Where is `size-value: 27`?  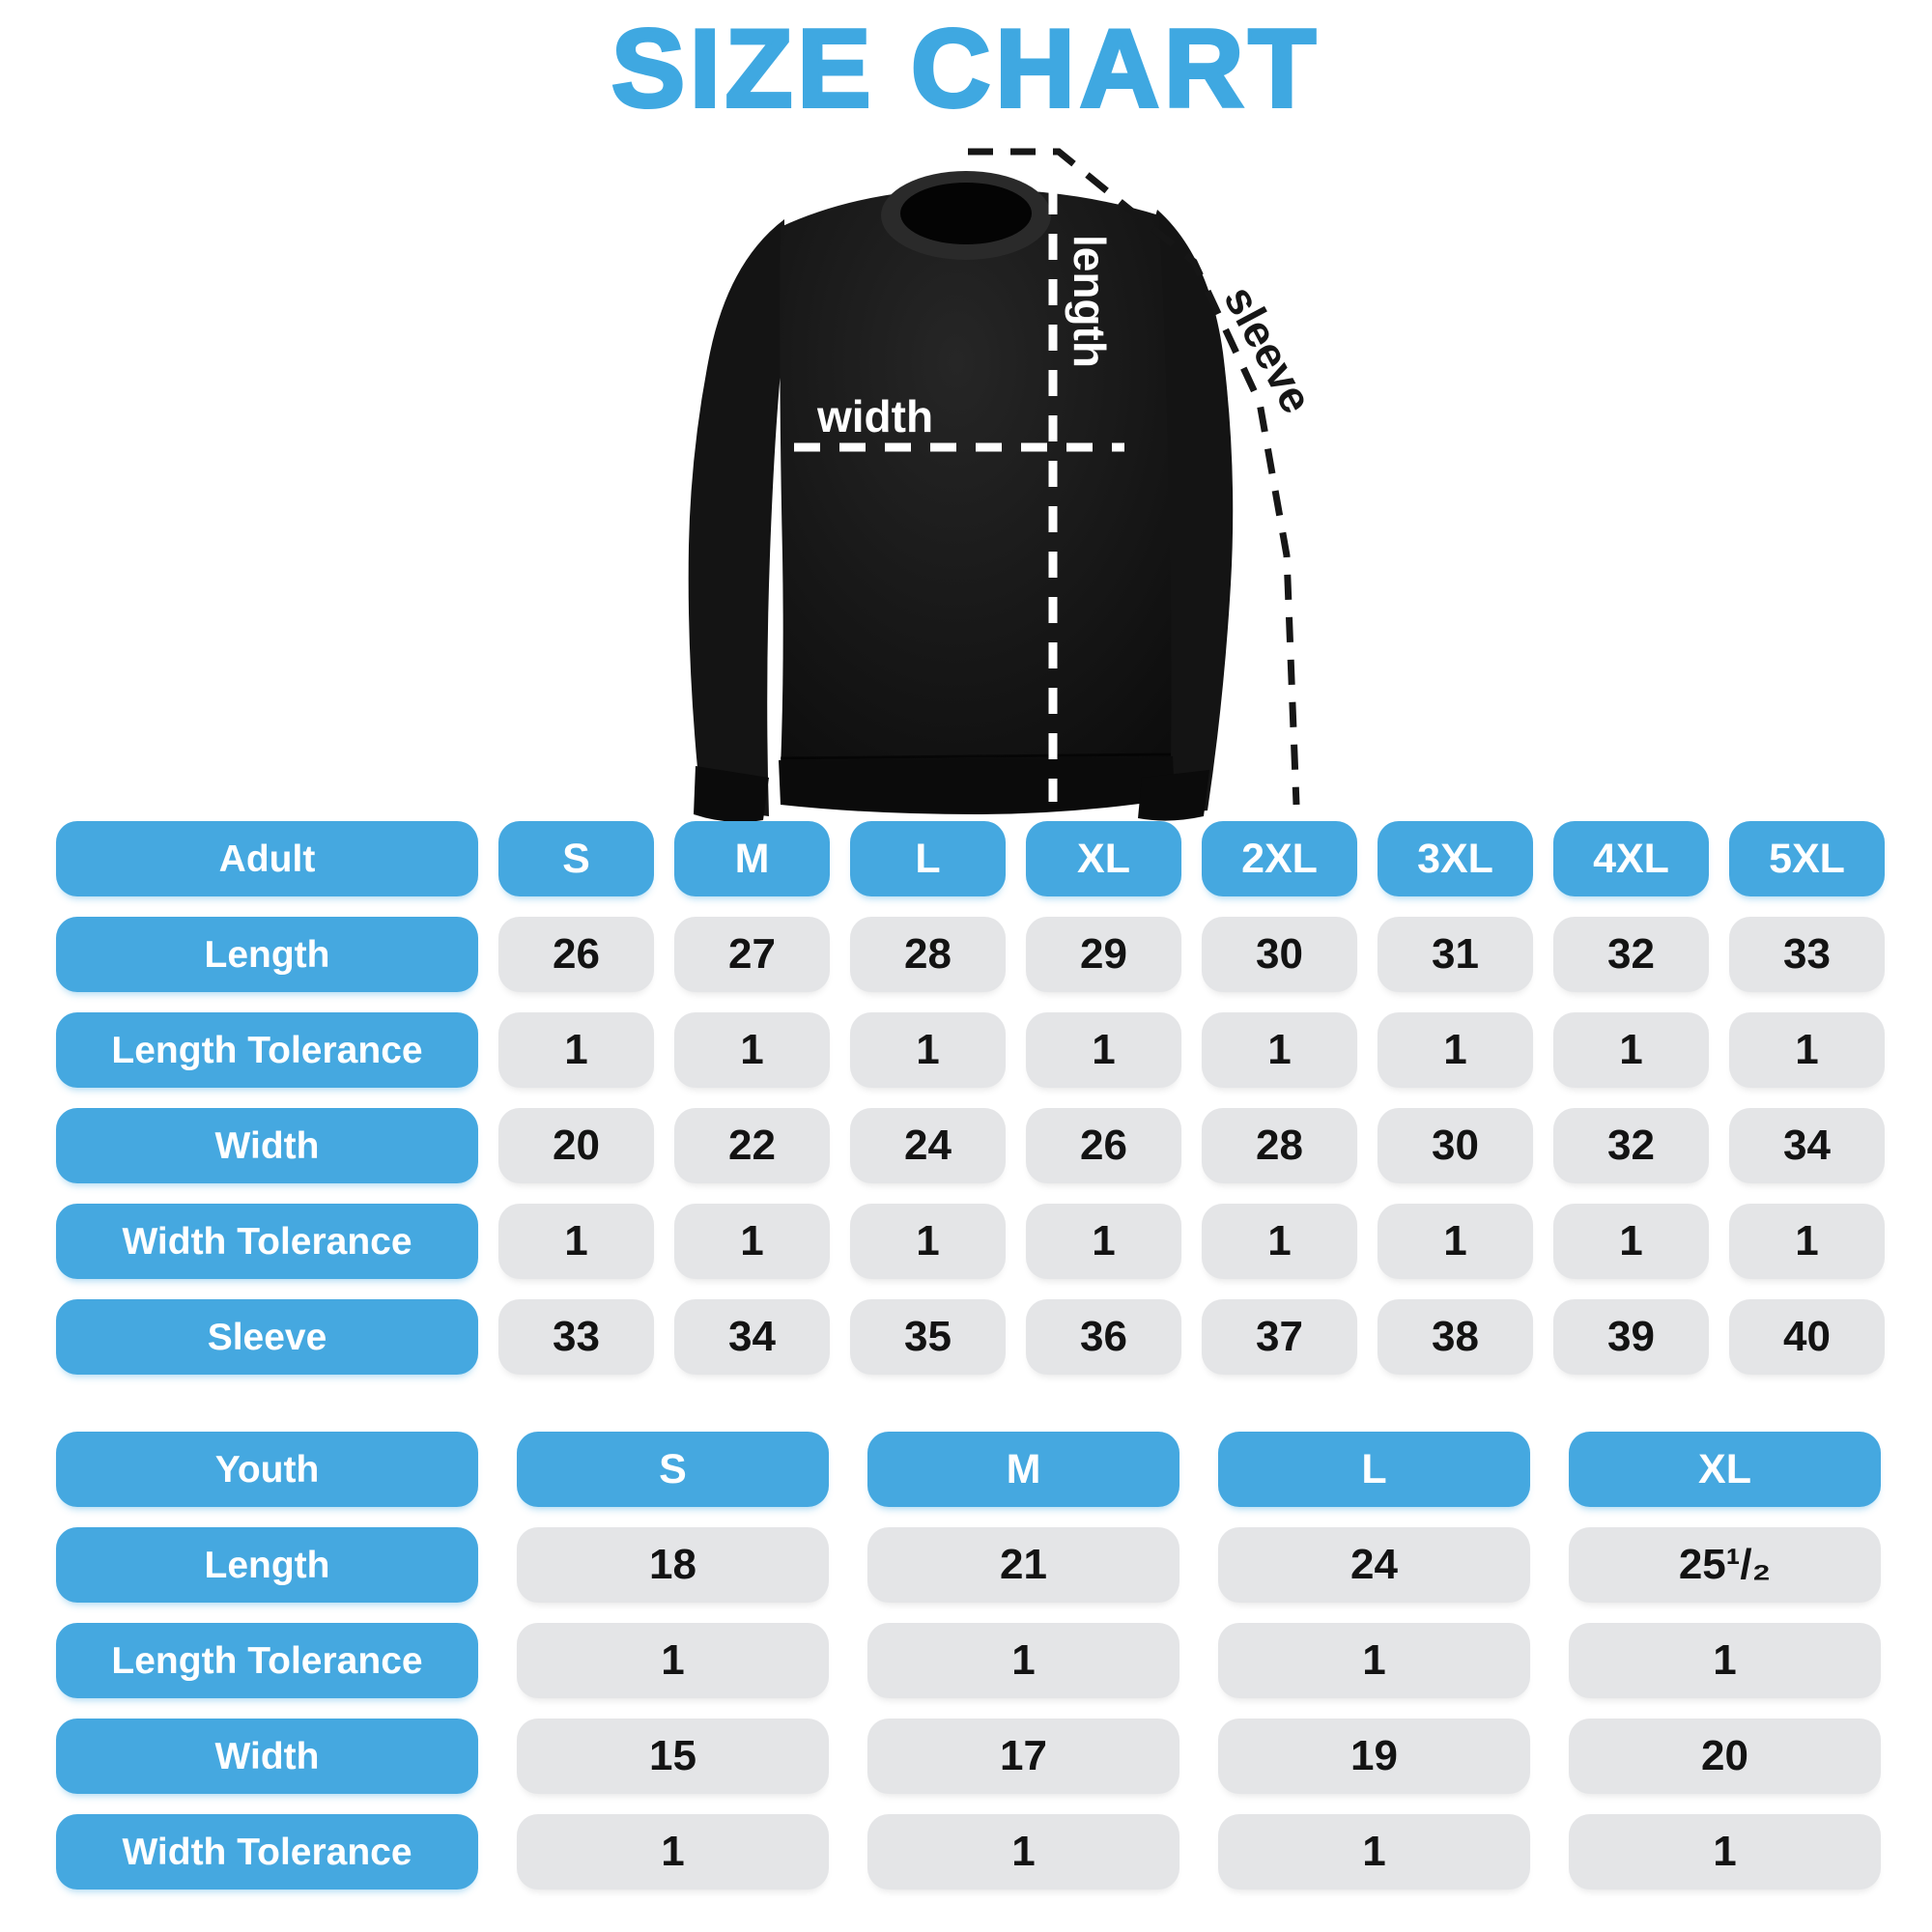 size-value: 27 is located at coordinates (752, 954).